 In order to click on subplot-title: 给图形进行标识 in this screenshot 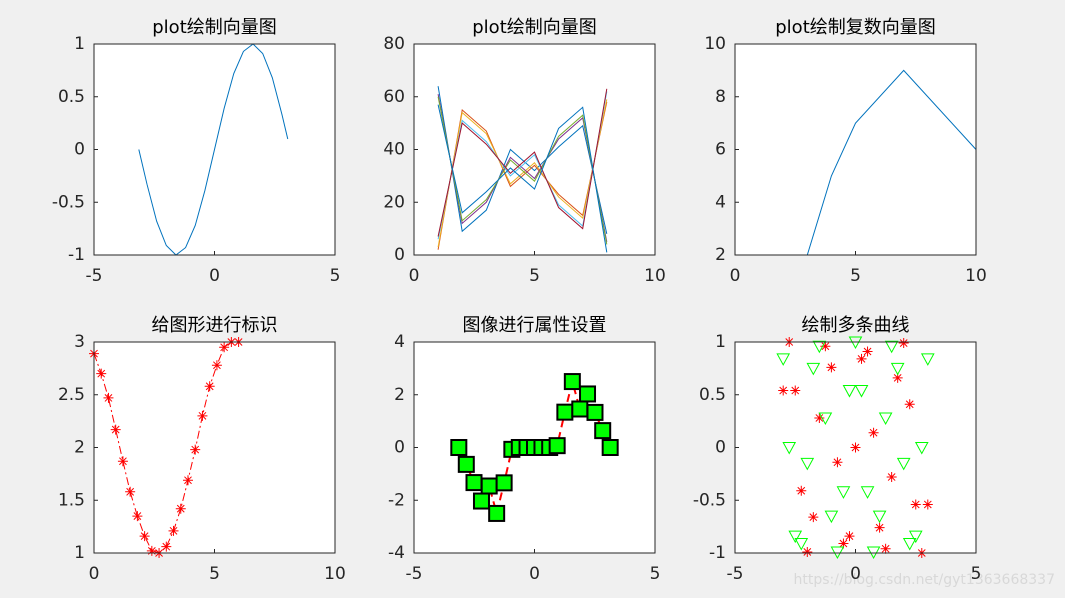, I will do `click(215, 325)`.